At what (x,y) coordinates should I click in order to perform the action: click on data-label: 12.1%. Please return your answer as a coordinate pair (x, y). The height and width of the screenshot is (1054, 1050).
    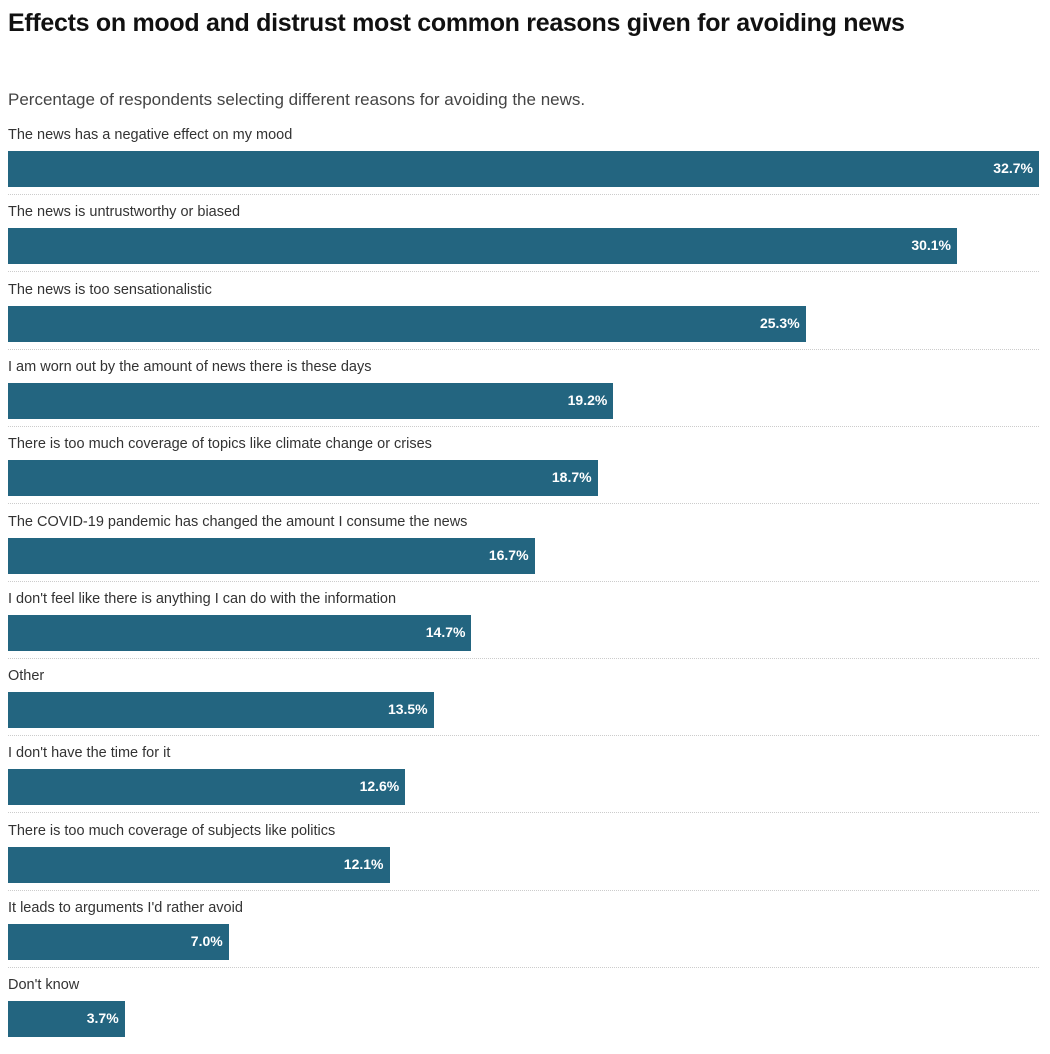
    Looking at the image, I should click on (363, 863).